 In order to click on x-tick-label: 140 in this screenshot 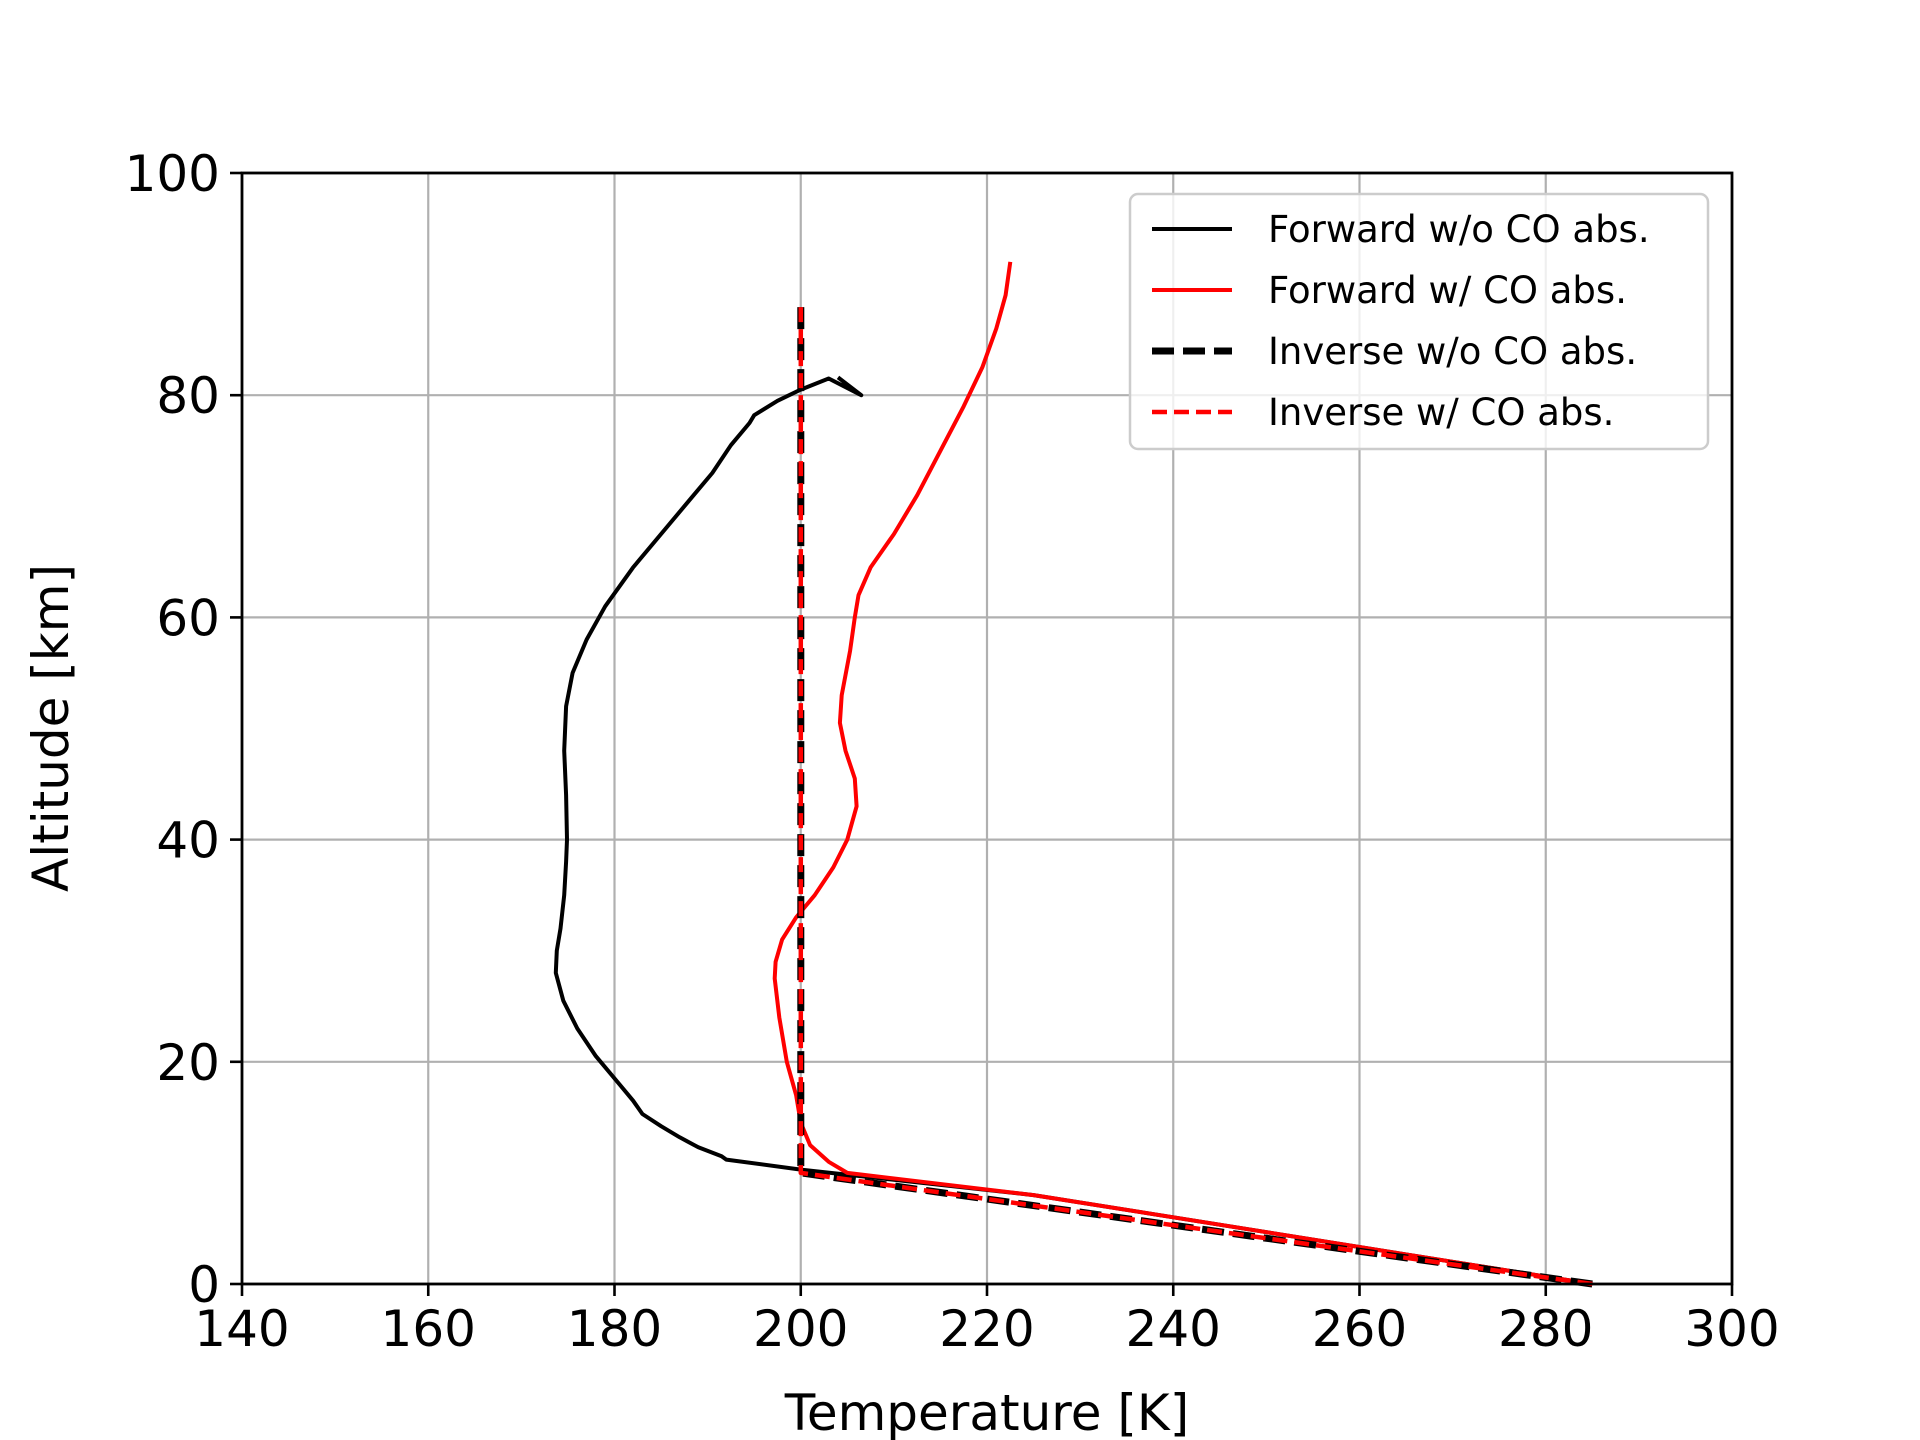, I will do `click(241, 1329)`.